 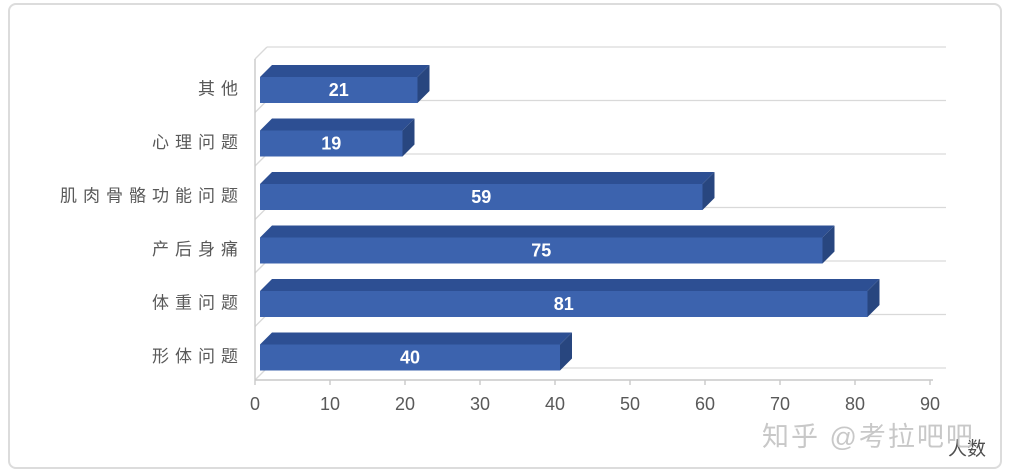 What do you see at coordinates (855, 404) in the screenshot?
I see `tick-label: 80` at bounding box center [855, 404].